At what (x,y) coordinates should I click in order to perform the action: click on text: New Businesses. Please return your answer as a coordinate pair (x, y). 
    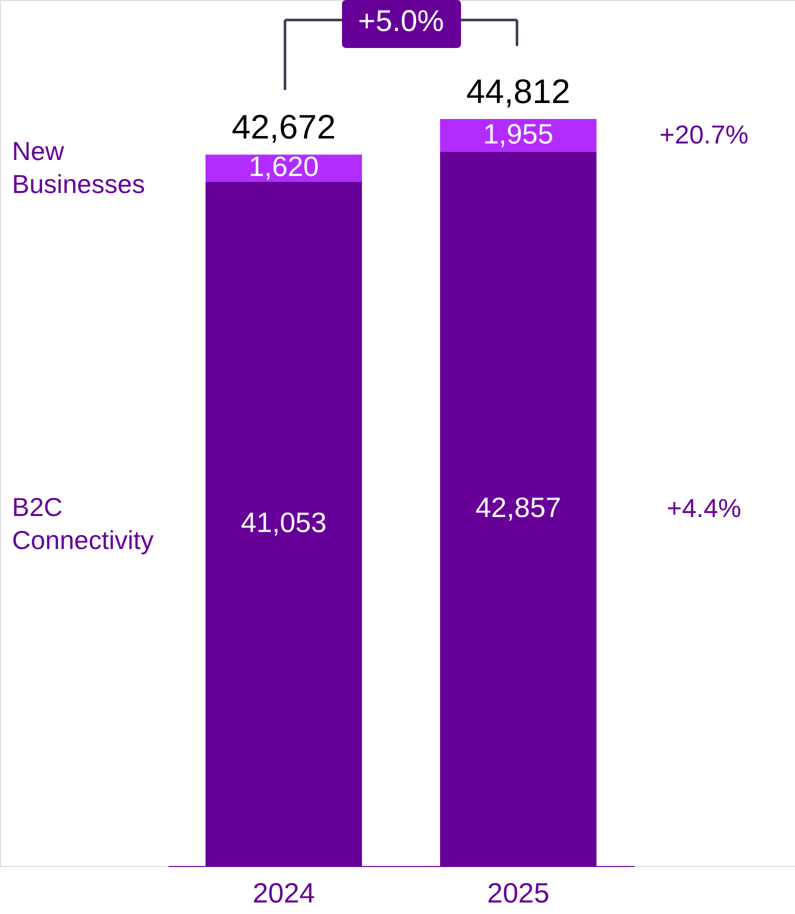
    Looking at the image, I should click on (78, 168).